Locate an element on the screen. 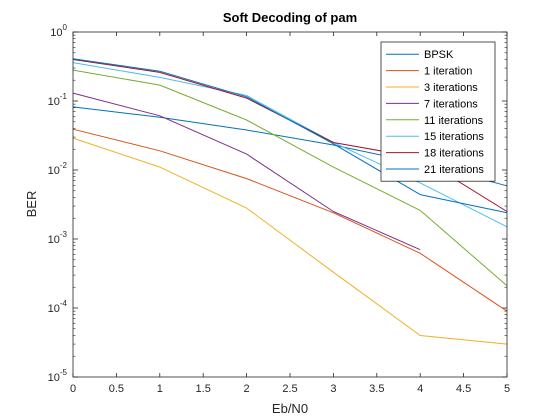 Image resolution: width=560 pixels, height=420 pixels. y-tick-exponent: -4 is located at coordinates (64, 303).